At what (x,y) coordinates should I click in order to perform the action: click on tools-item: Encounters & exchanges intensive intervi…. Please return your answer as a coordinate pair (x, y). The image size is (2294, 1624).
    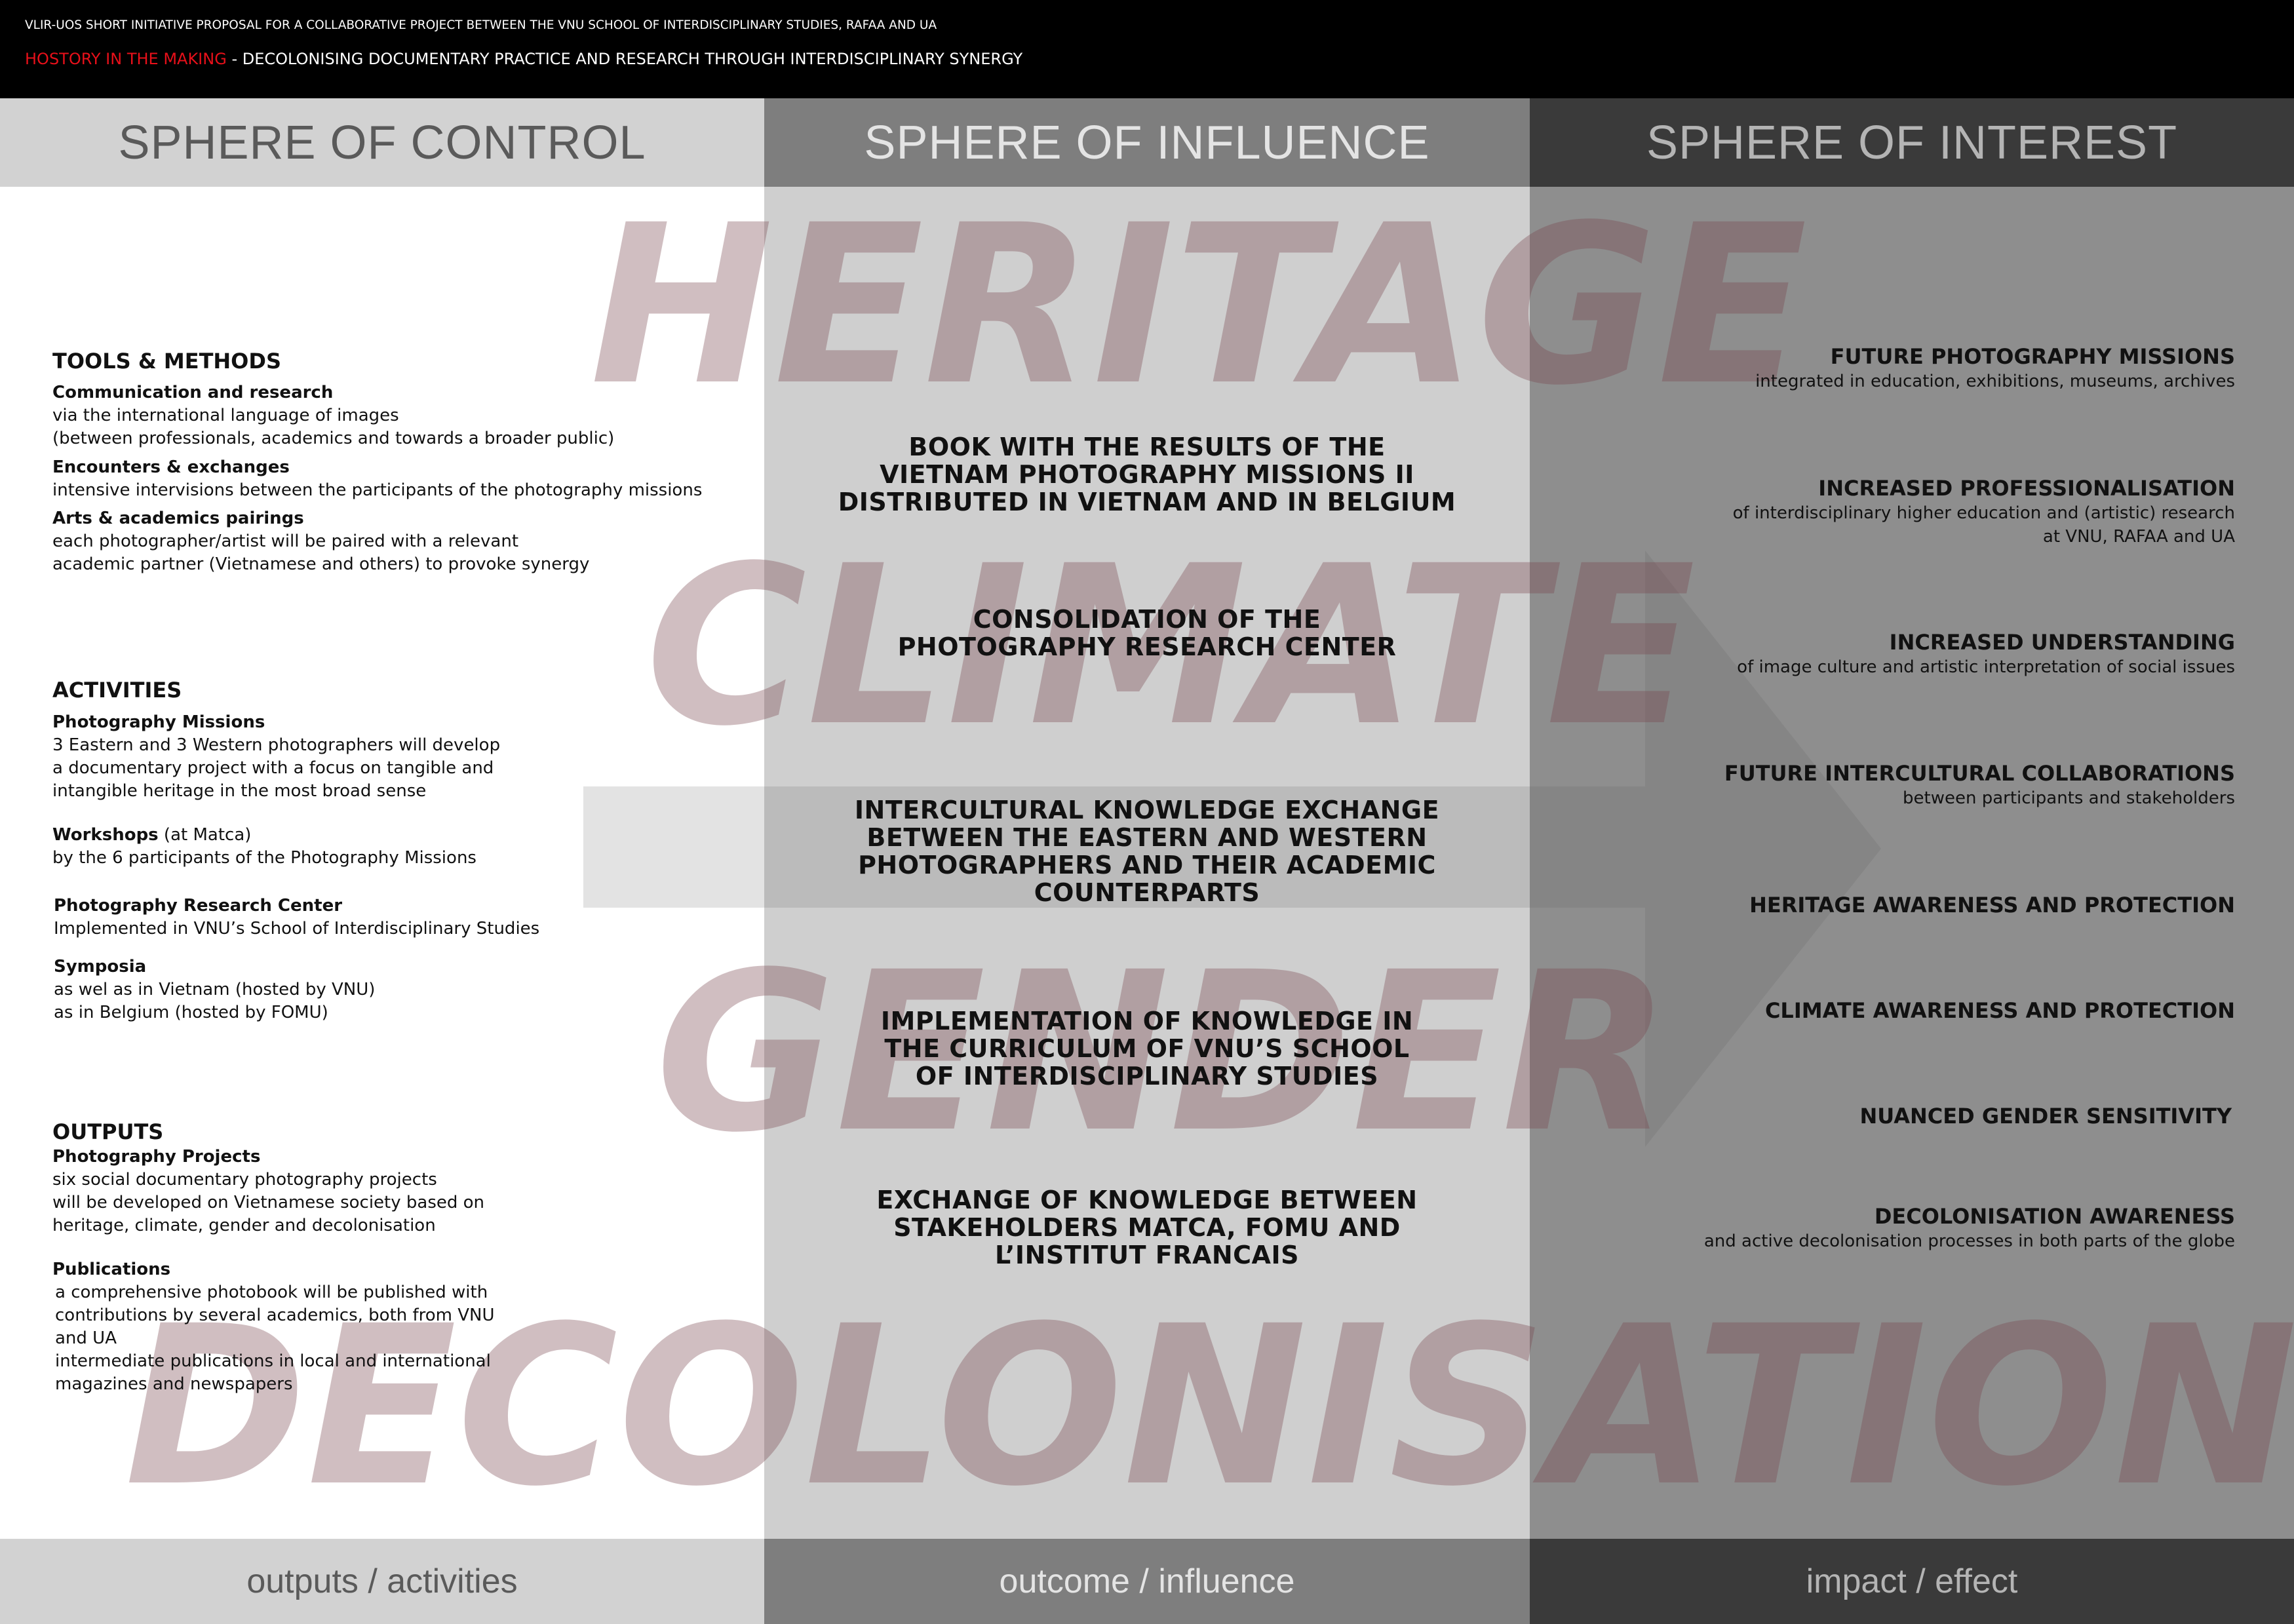
    Looking at the image, I should click on (377, 479).